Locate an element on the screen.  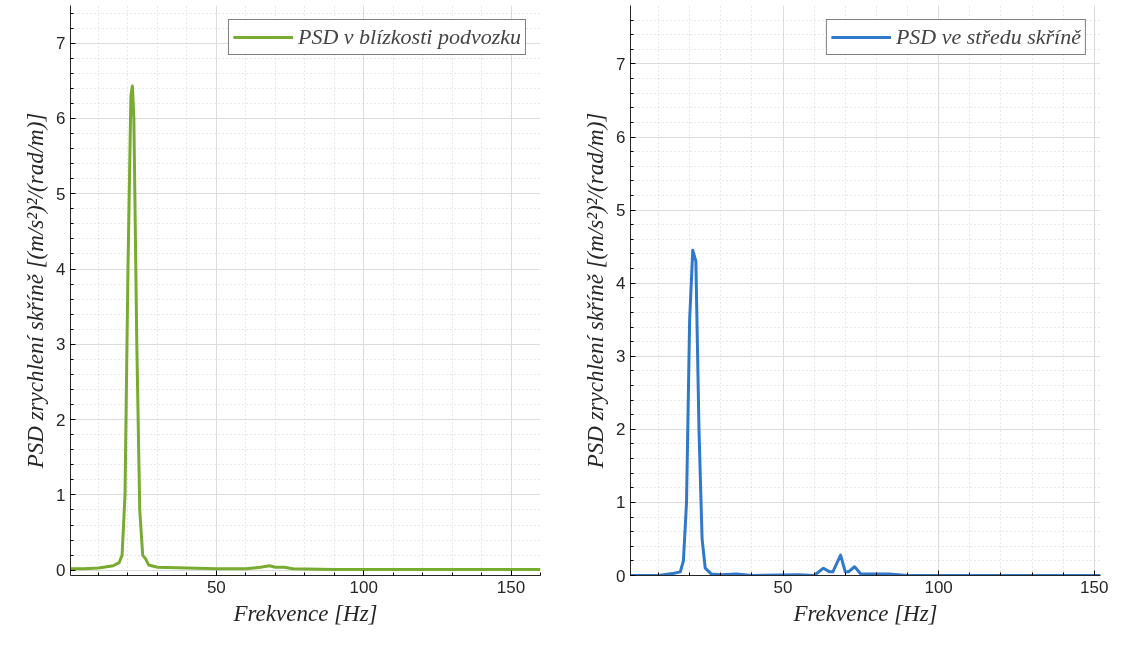
legend-label: PSD v blízkosti podvozku is located at coordinates (409, 37).